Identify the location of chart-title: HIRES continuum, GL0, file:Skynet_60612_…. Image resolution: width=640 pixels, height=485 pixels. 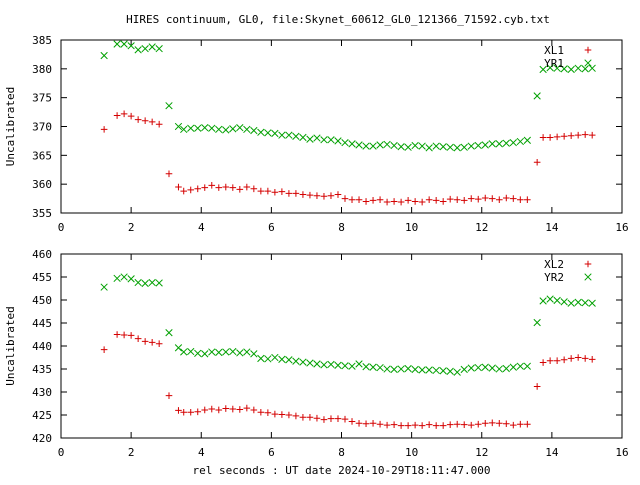
(338, 19).